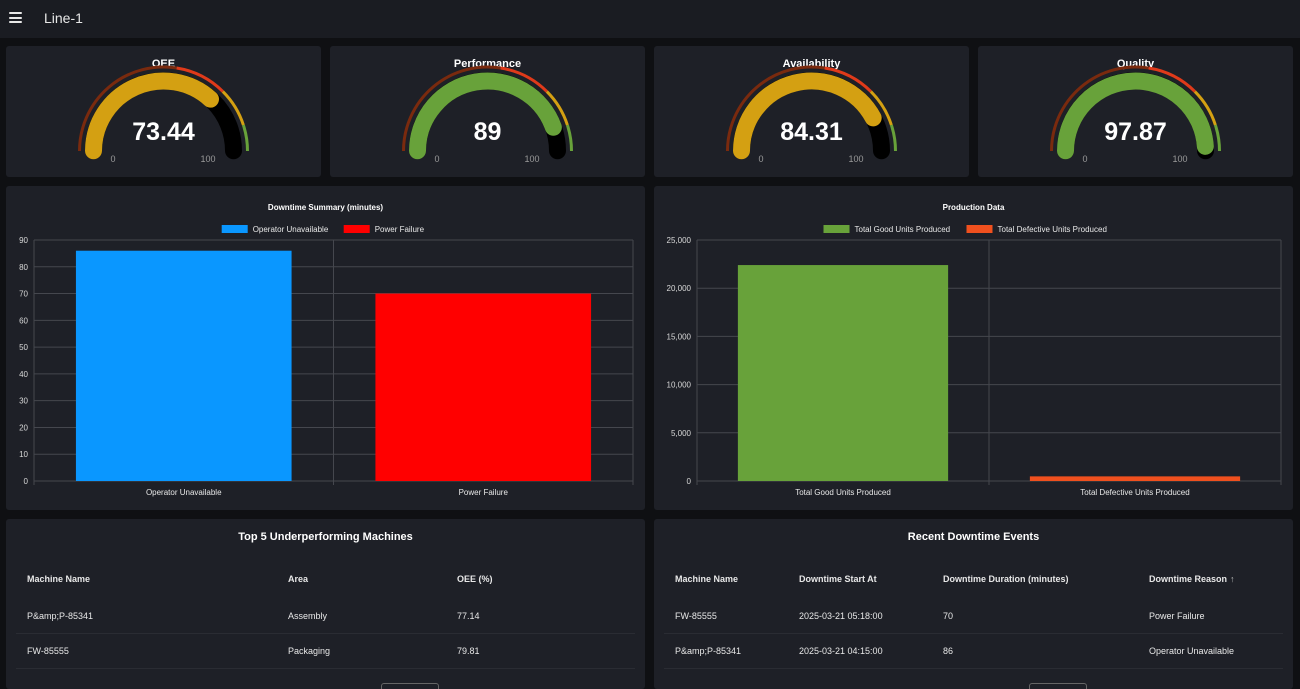  What do you see at coordinates (1035, 651) in the screenshot?
I see `cell-duration: 86` at bounding box center [1035, 651].